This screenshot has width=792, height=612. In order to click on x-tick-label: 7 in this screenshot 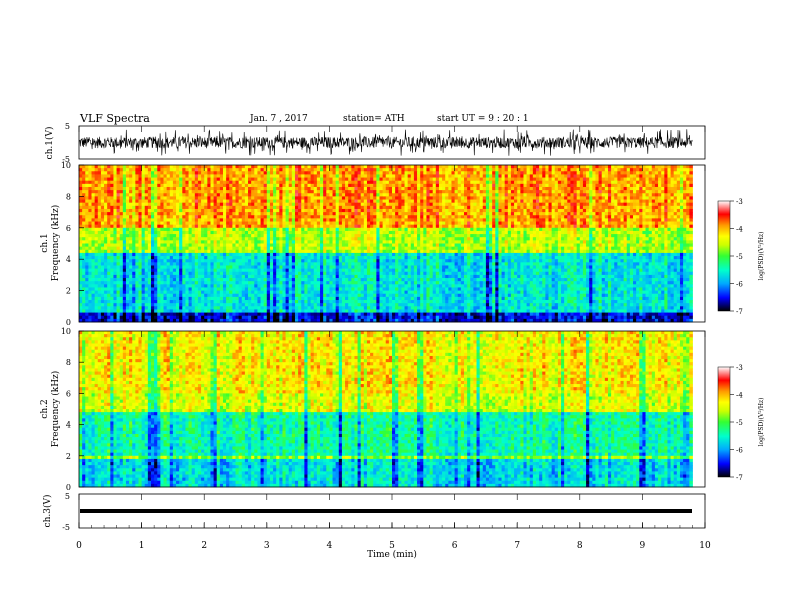, I will do `click(517, 546)`.